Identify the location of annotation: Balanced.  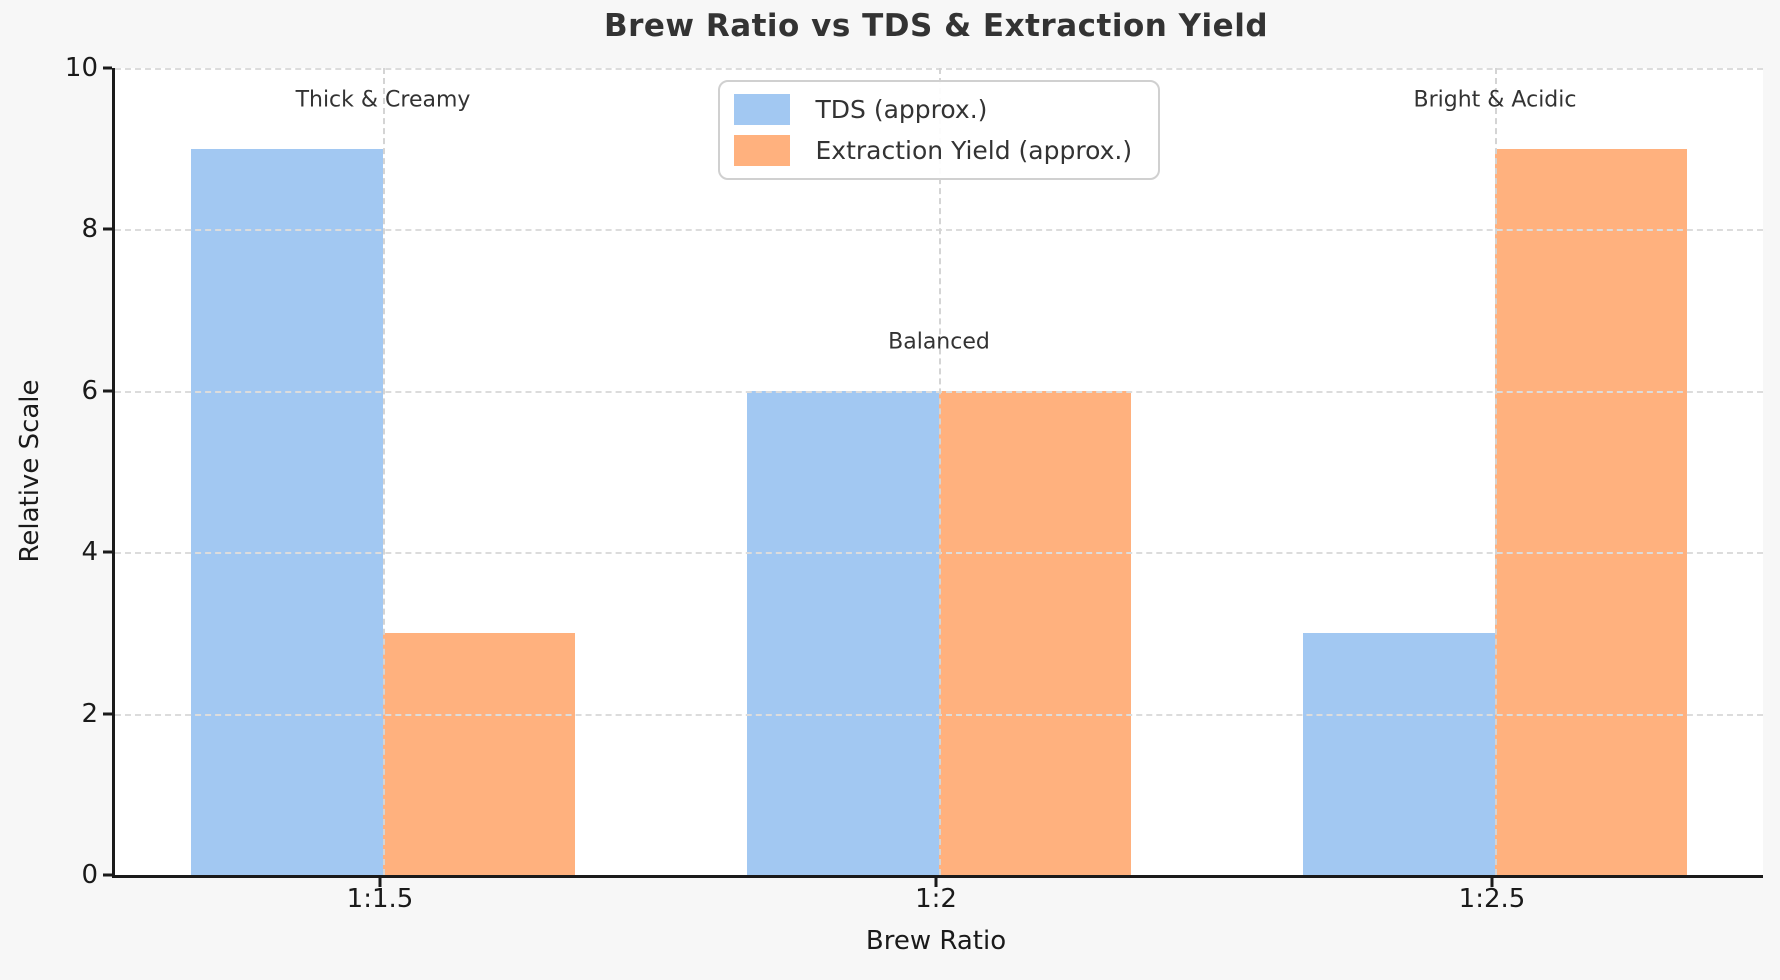
(939, 342).